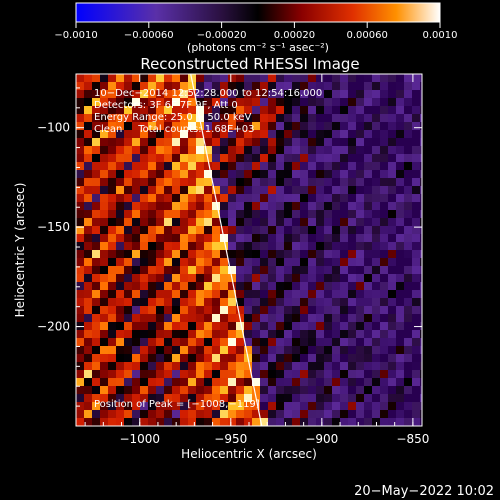  Describe the element at coordinates (258, 12) in the screenshot. I see `colorbar-gradient` at that location.